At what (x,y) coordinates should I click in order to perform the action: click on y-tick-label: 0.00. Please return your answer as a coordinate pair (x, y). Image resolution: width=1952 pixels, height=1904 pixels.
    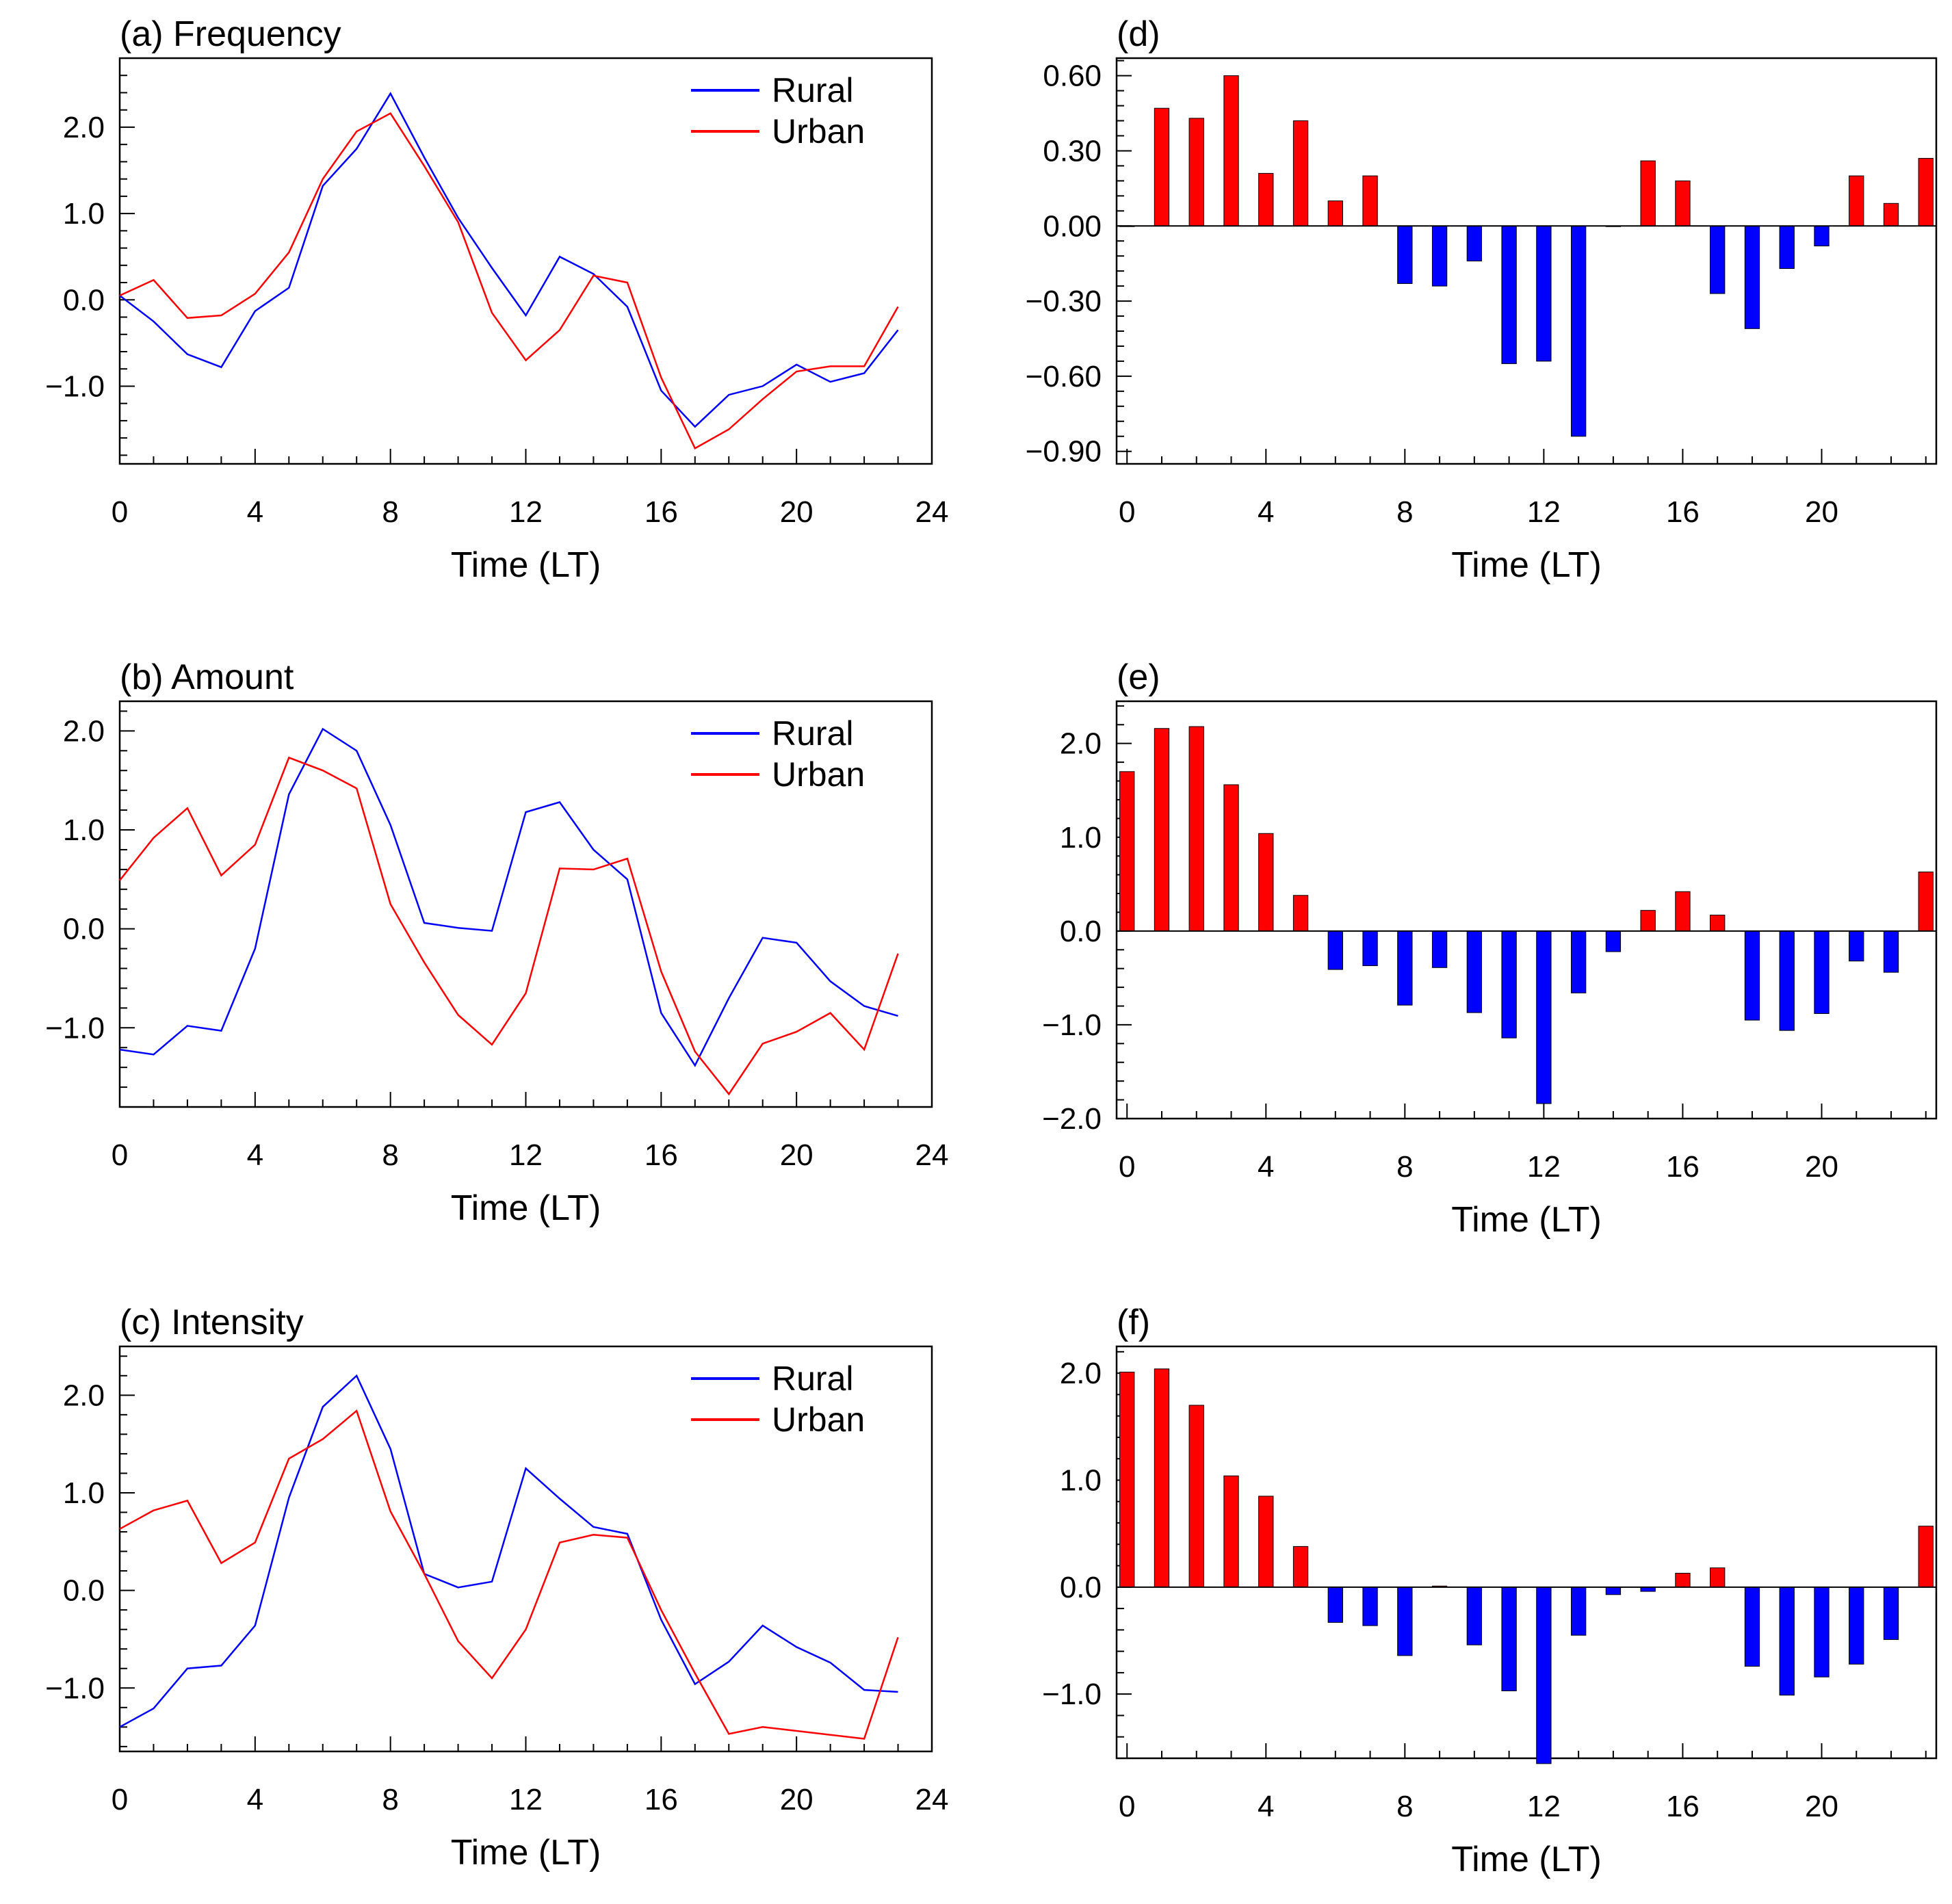
    Looking at the image, I should click on (1072, 226).